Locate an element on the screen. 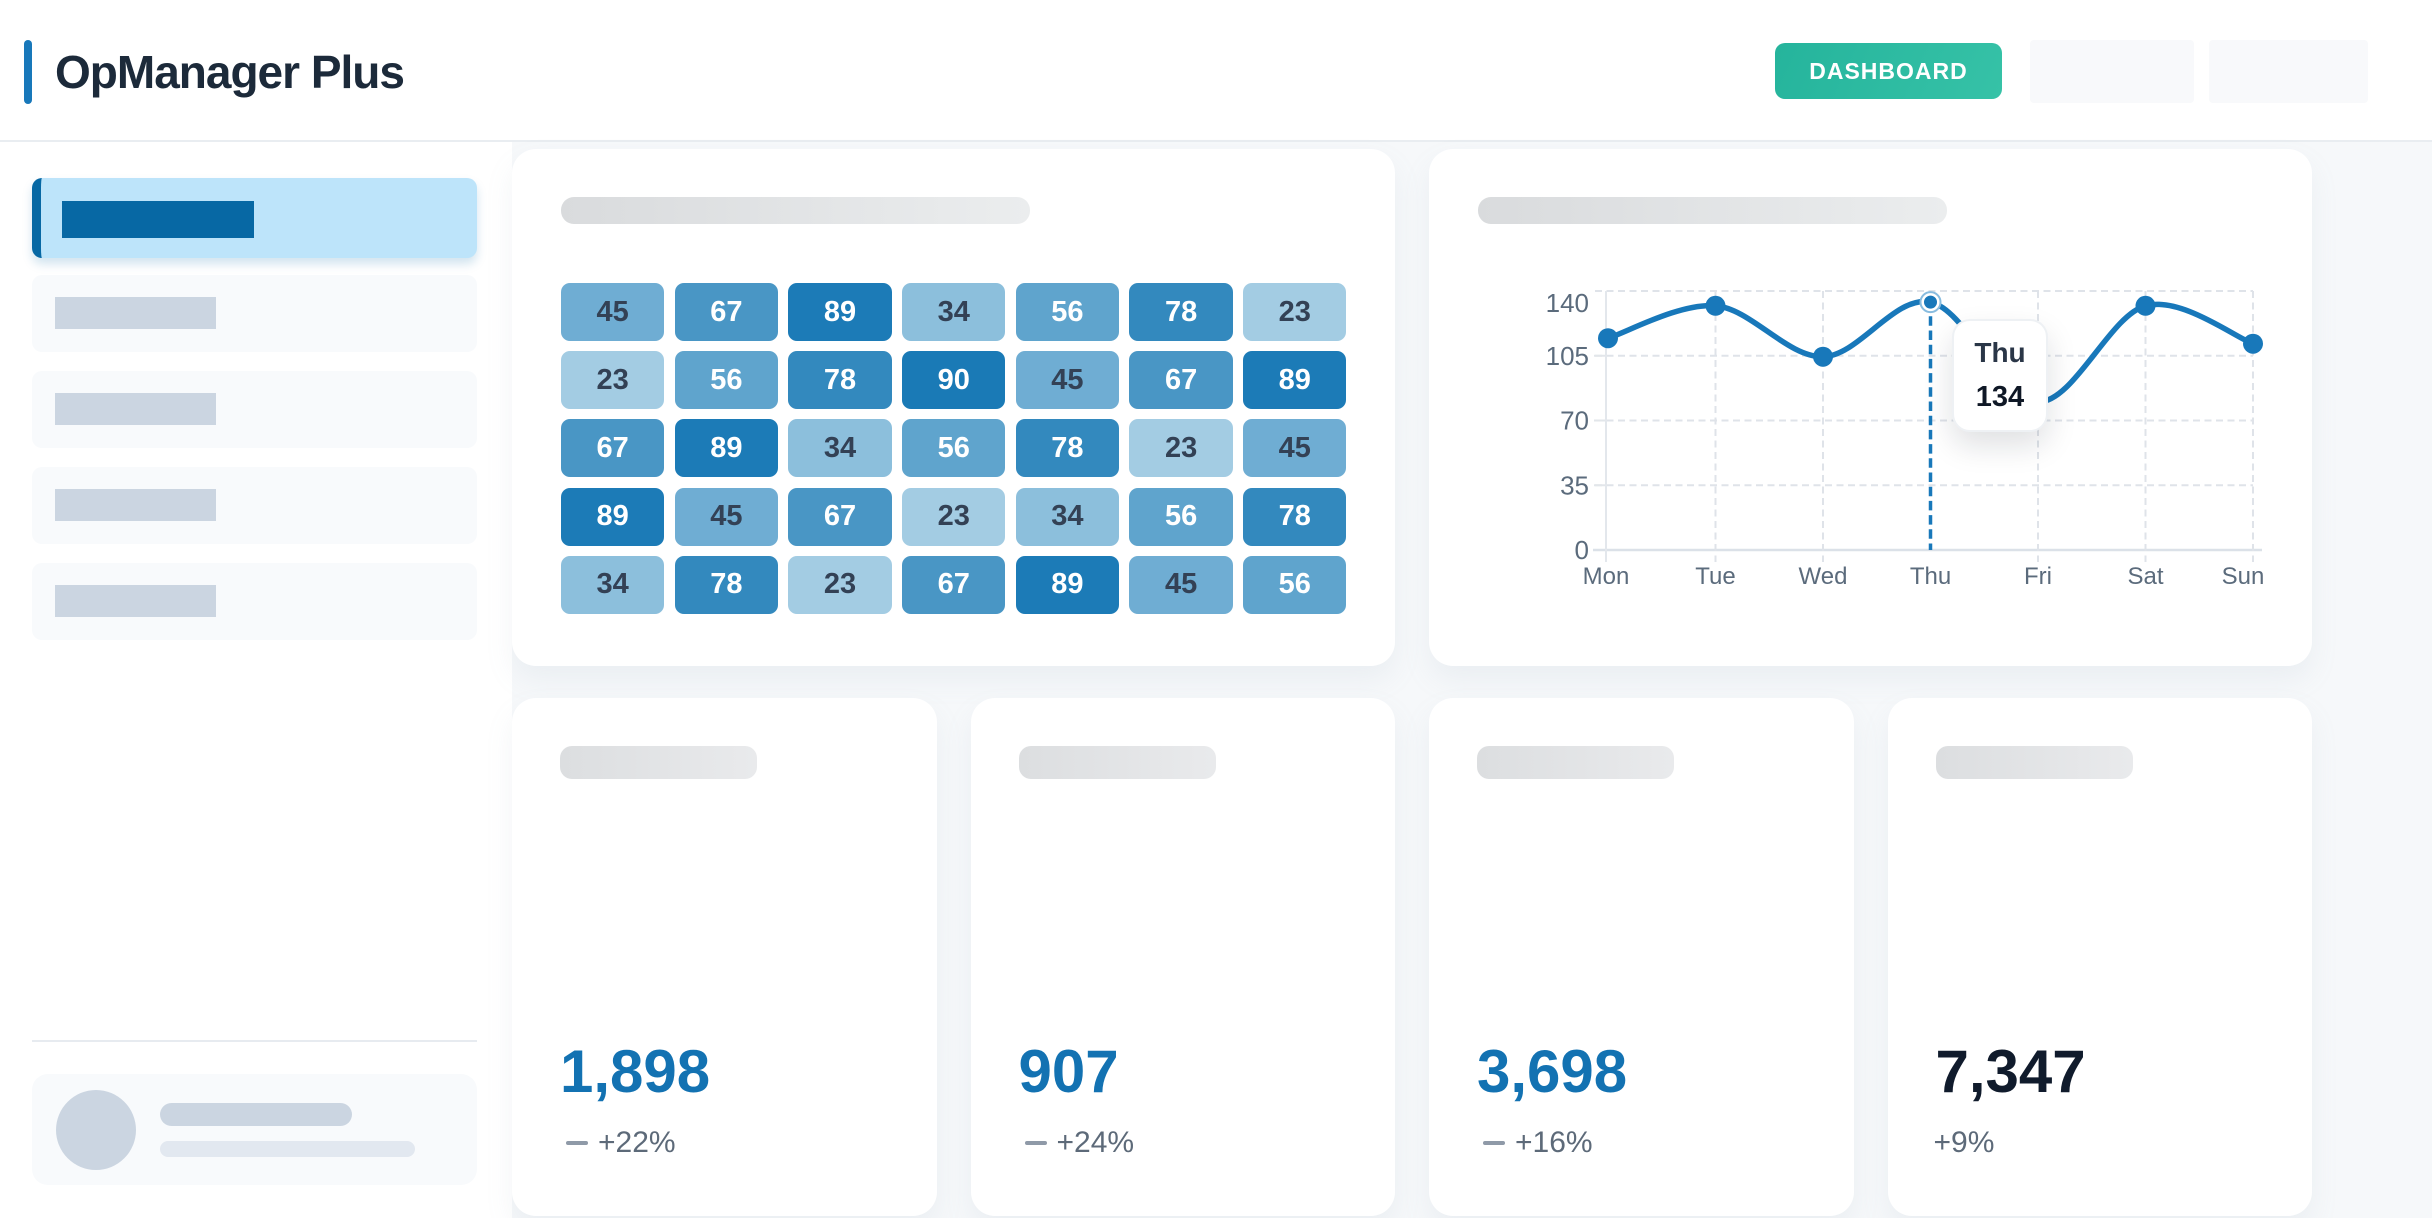 The image size is (2432, 1218). svg-text: Fri is located at coordinates (2038, 576).